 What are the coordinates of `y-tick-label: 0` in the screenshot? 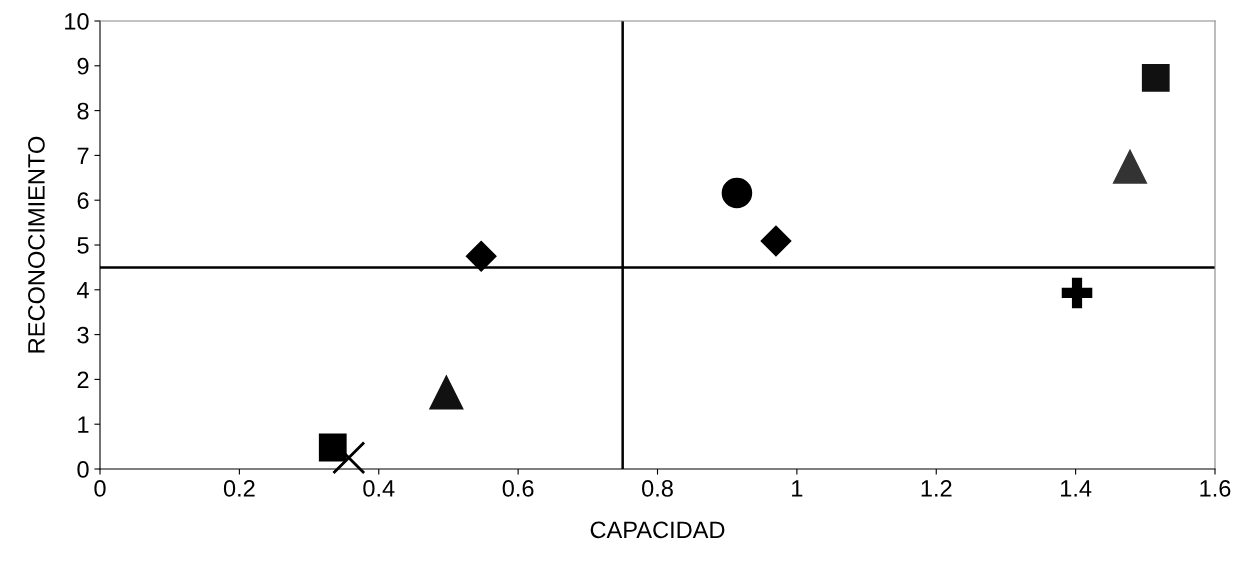 It's located at (83, 469).